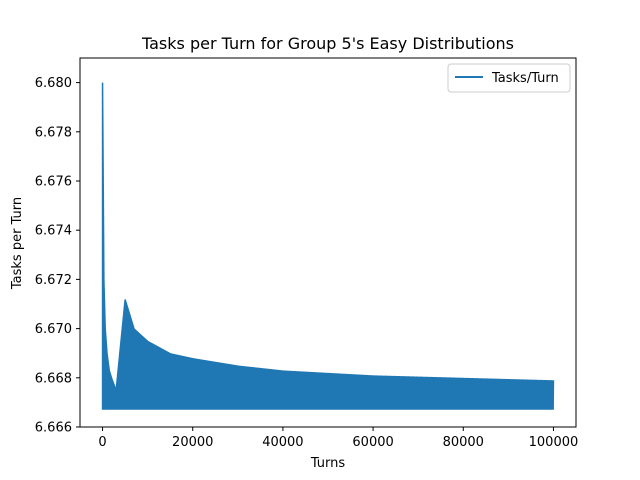  What do you see at coordinates (53, 329) in the screenshot?
I see `y-tick-label: 6.670` at bounding box center [53, 329].